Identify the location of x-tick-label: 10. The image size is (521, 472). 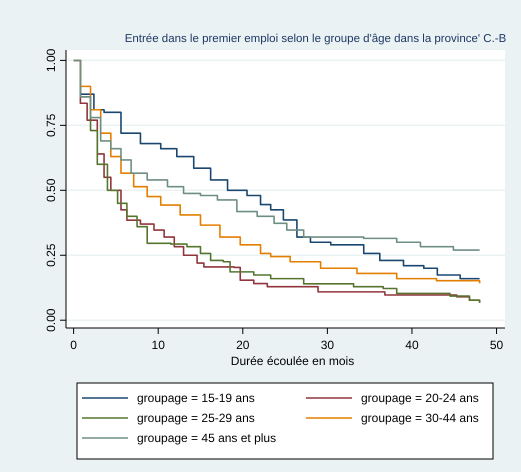
(159, 345).